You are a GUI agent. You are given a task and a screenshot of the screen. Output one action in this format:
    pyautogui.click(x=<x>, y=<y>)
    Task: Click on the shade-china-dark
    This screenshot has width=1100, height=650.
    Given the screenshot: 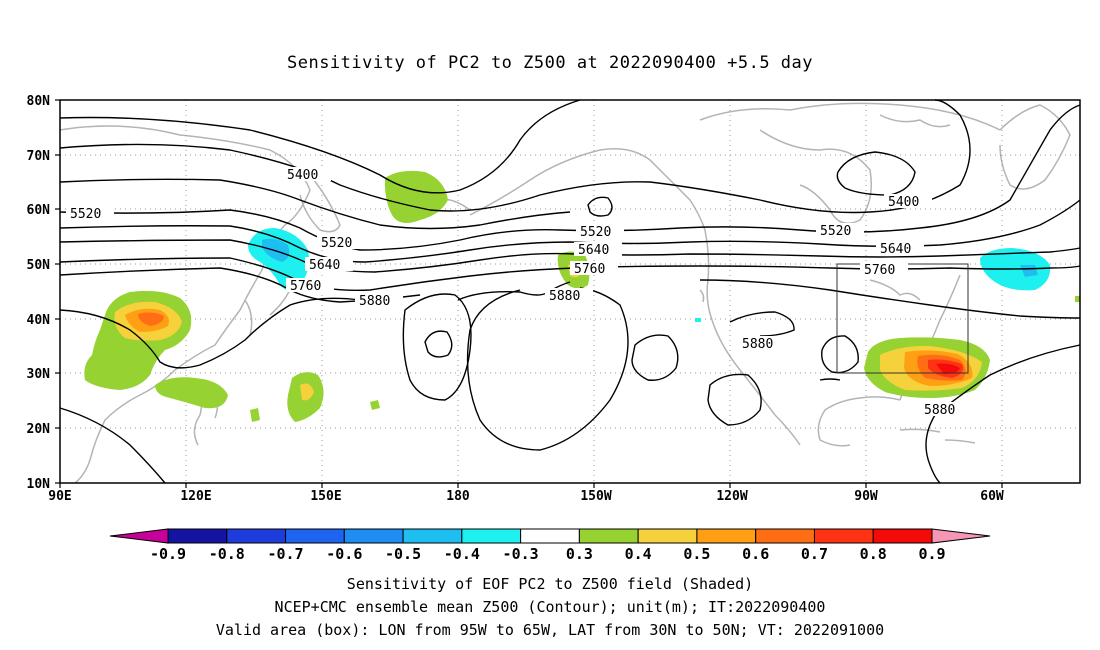 What is the action you would take?
    pyautogui.click(x=151, y=319)
    